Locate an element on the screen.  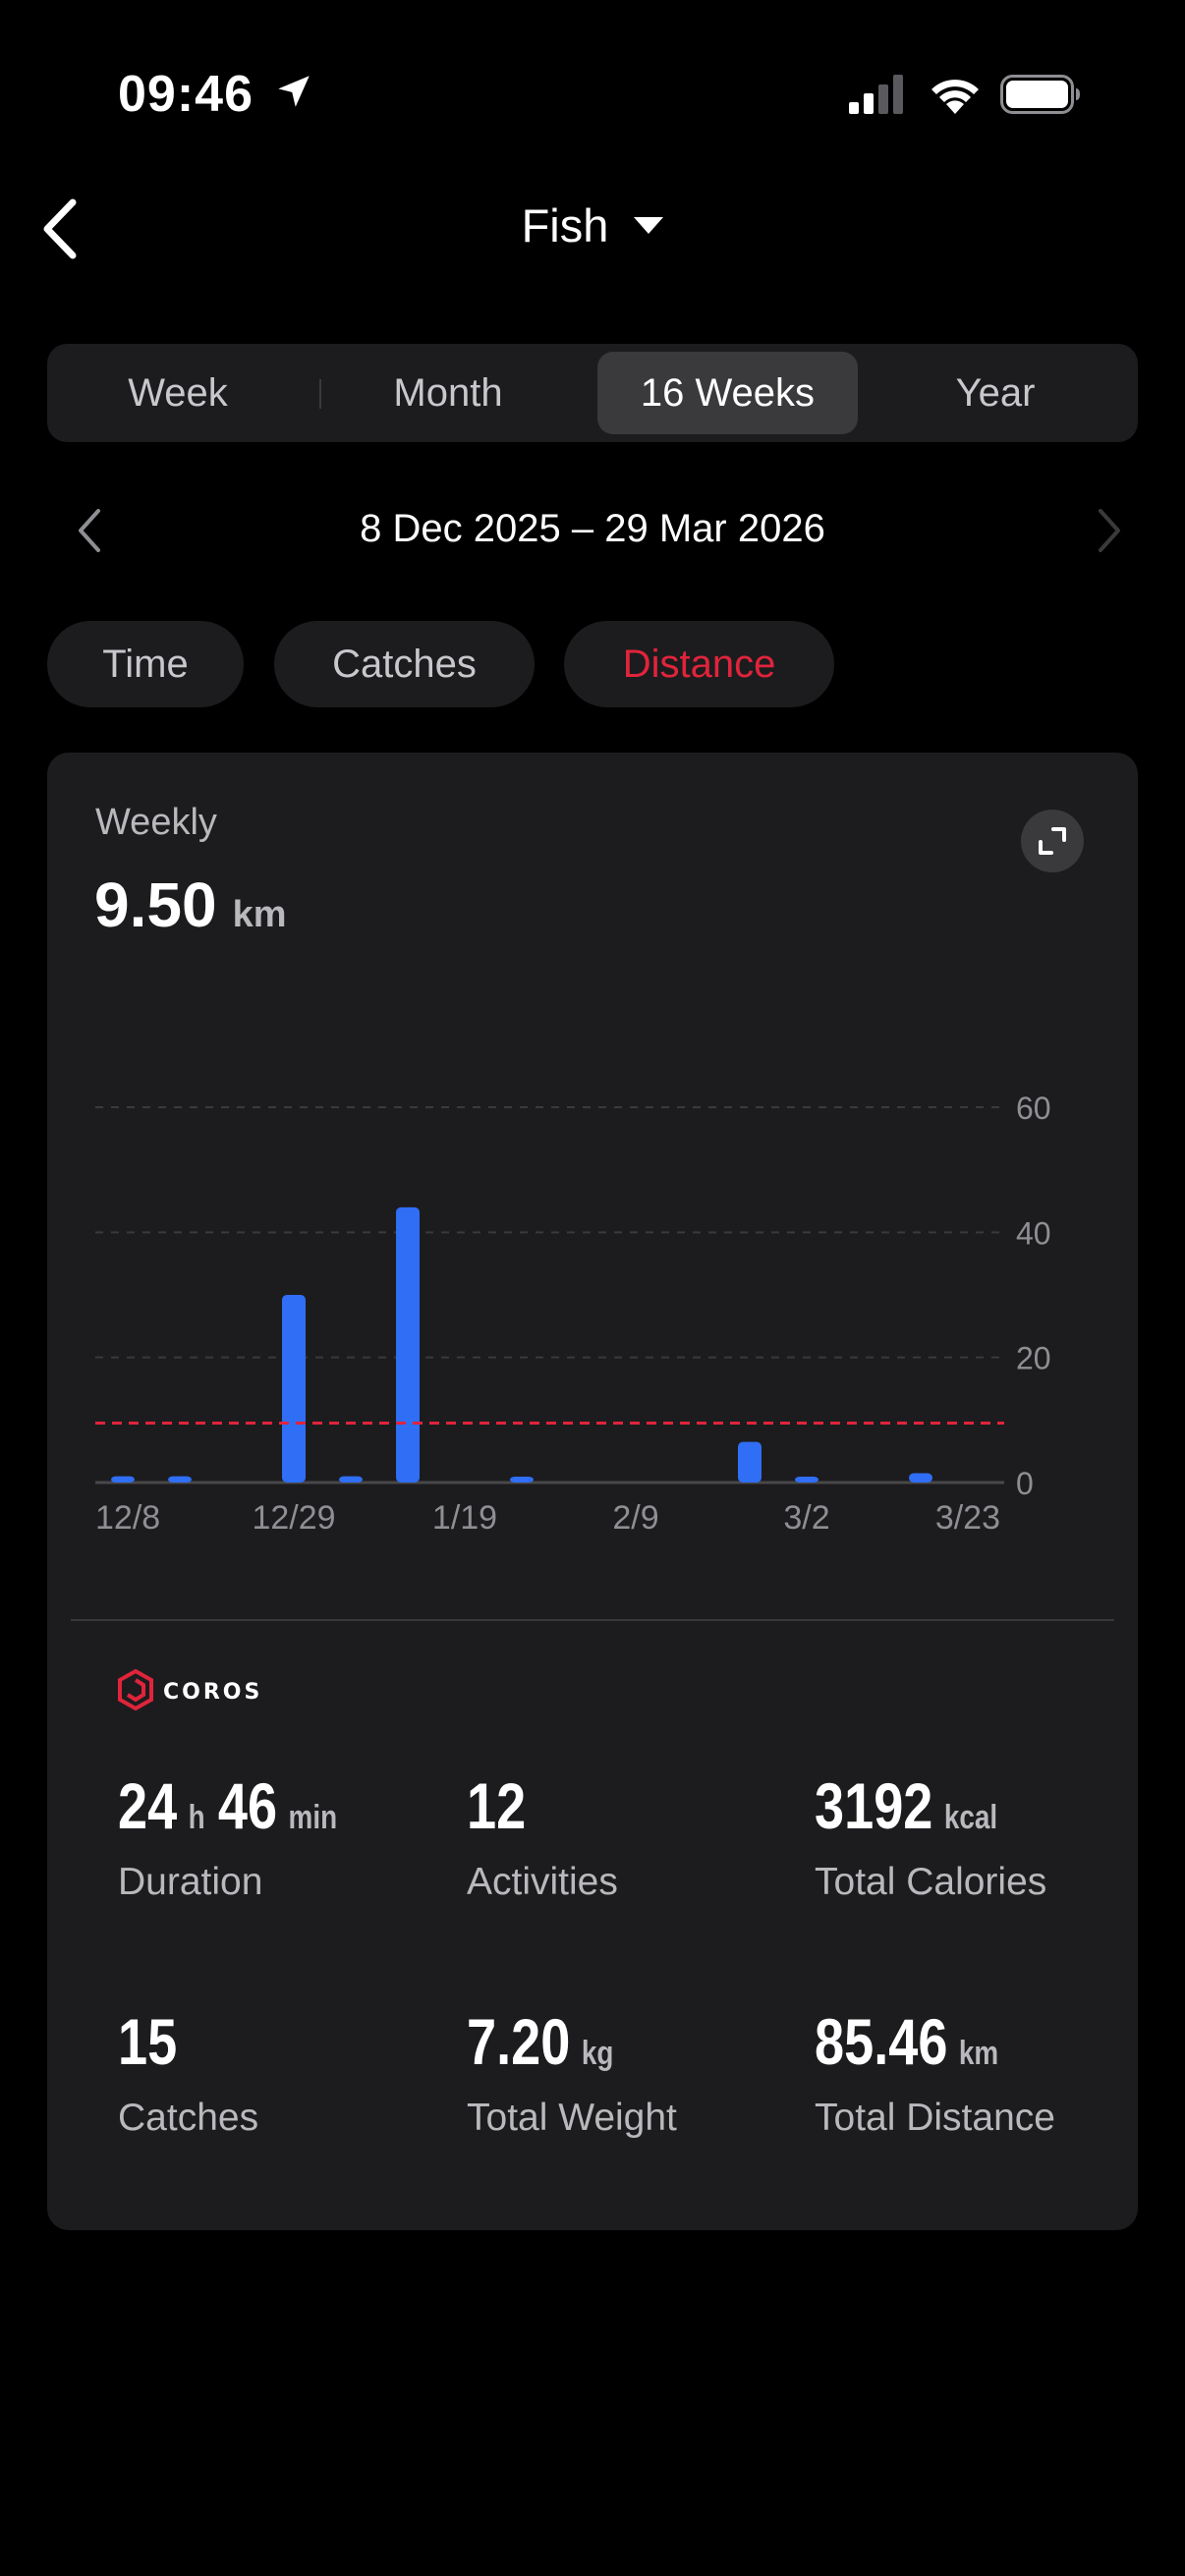
bar-1/5 is located at coordinates (351, 1479).